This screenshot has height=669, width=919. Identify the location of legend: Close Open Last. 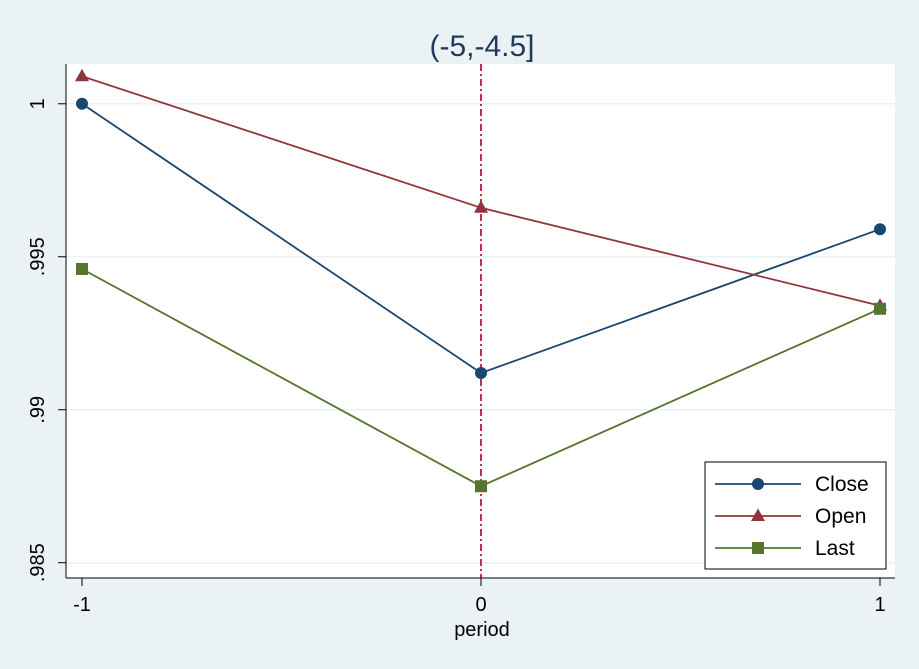
(795, 515).